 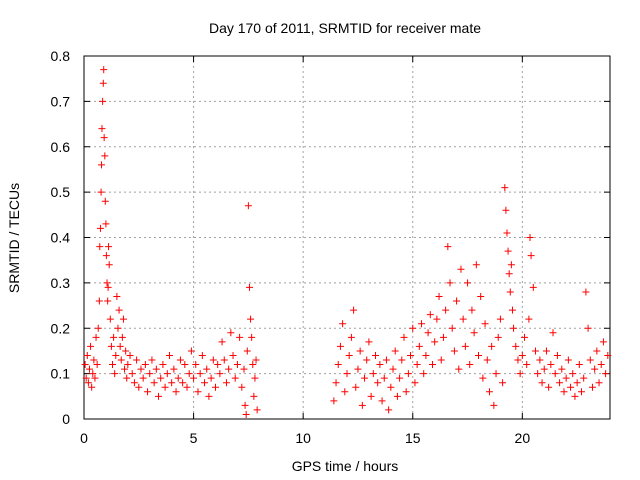 I want to click on x-tick-label: 20, so click(x=523, y=438).